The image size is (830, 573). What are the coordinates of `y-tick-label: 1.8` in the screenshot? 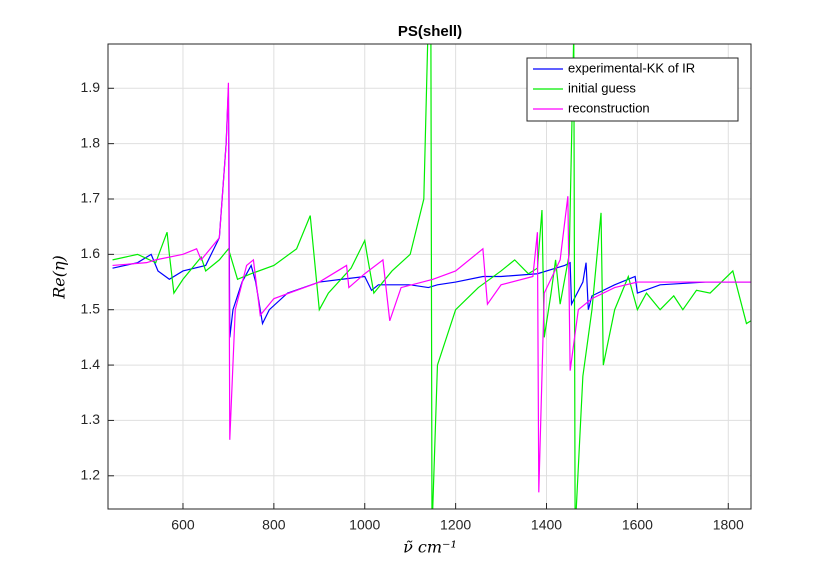 It's located at (91, 142).